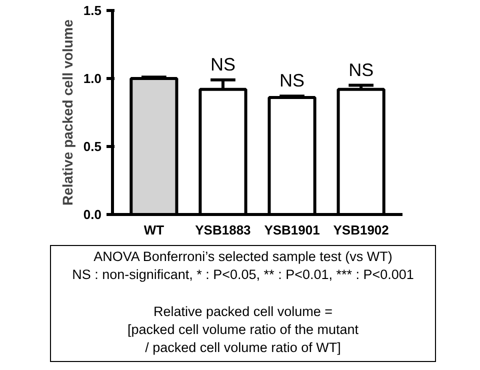  I want to click on y-tick-label: 1.5, so click(92, 10).